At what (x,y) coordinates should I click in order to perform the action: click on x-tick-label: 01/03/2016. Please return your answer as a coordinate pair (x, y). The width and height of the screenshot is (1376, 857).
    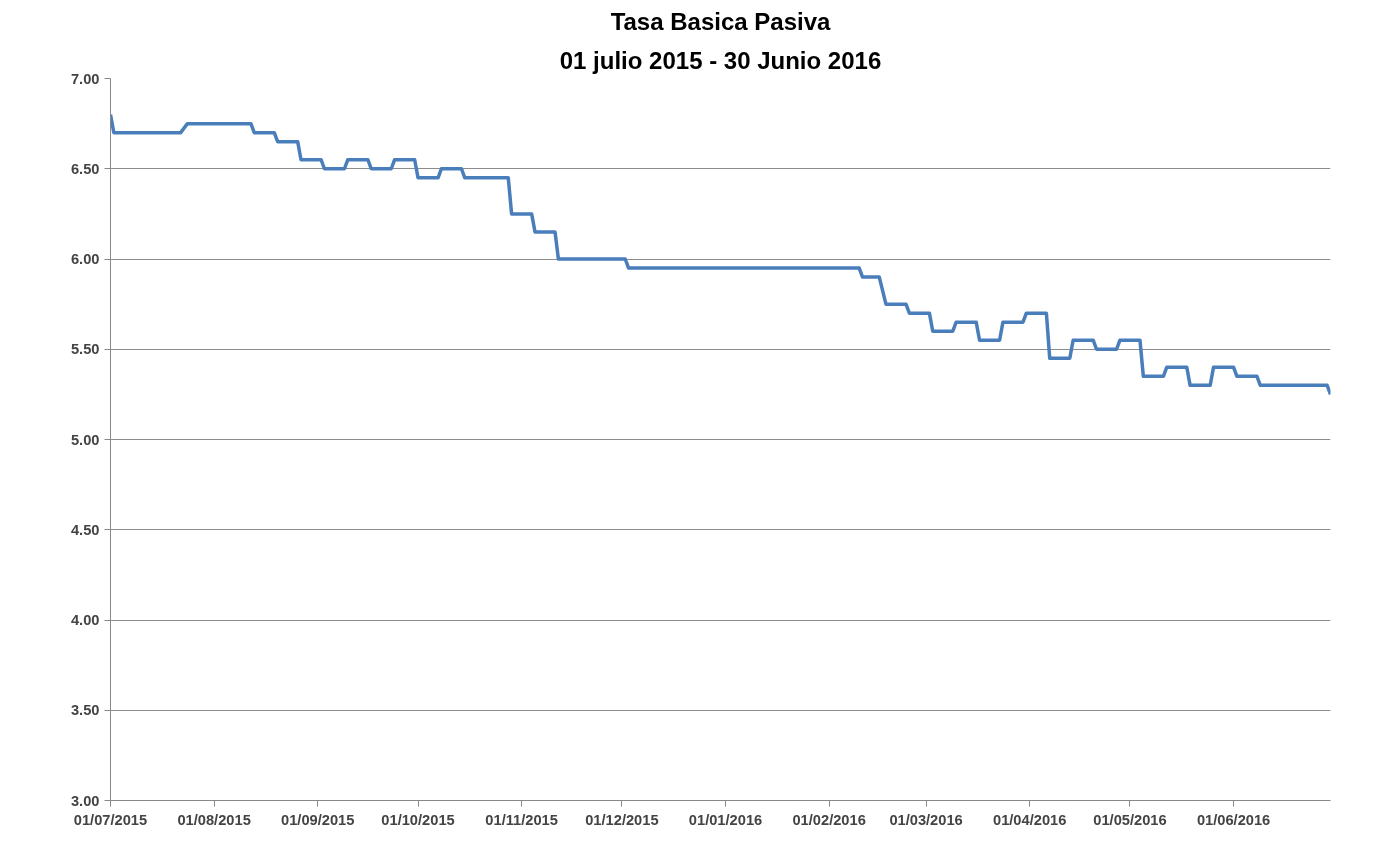
    Looking at the image, I should click on (926, 819).